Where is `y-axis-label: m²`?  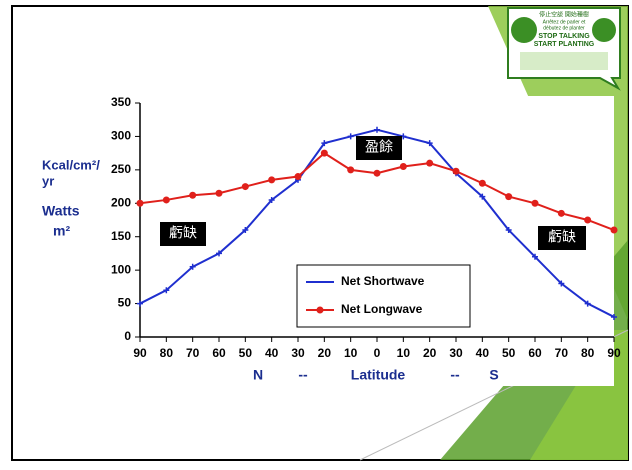 y-axis-label: m² is located at coordinates (61, 231).